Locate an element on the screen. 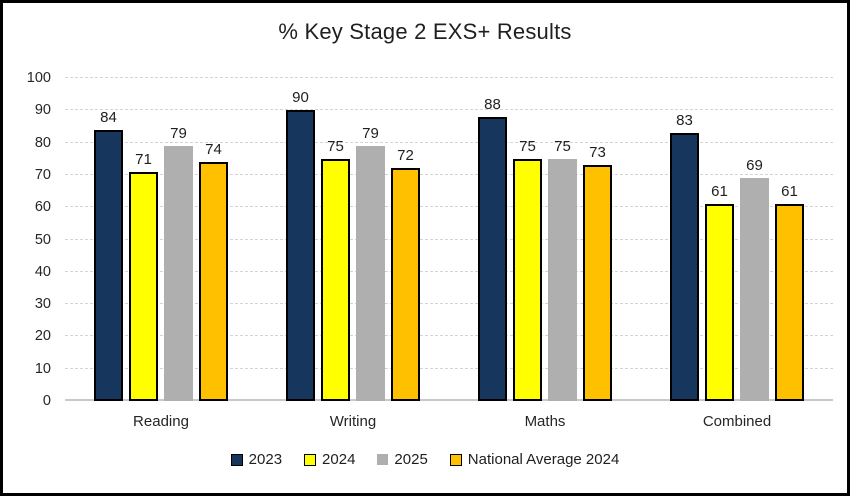  bar-value-label: 71 is located at coordinates (143, 159).